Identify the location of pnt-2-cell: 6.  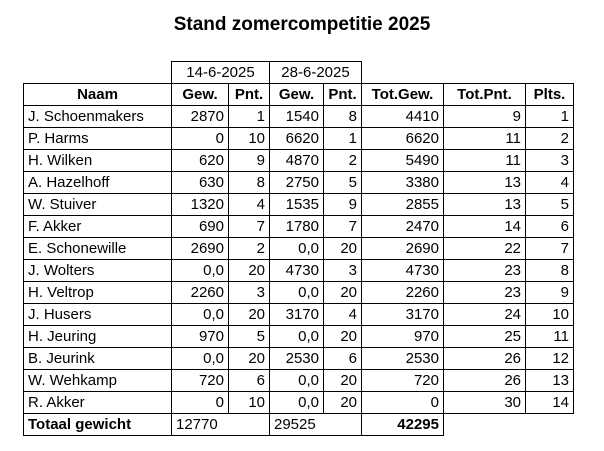
(342, 358).